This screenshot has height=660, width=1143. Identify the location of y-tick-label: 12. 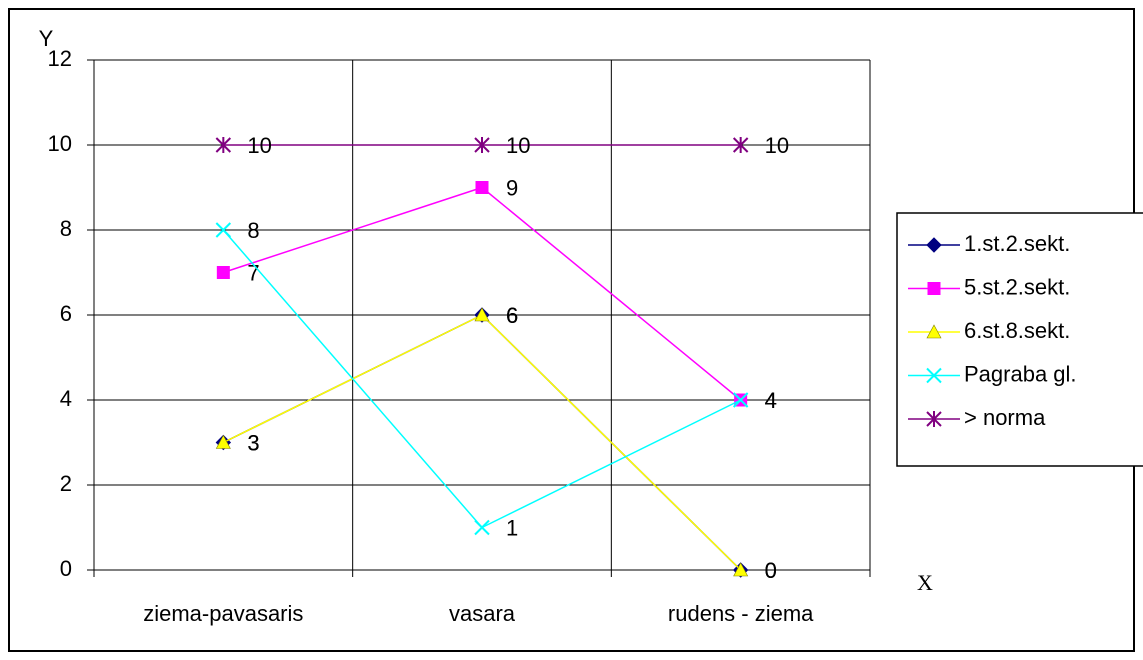
(60, 58).